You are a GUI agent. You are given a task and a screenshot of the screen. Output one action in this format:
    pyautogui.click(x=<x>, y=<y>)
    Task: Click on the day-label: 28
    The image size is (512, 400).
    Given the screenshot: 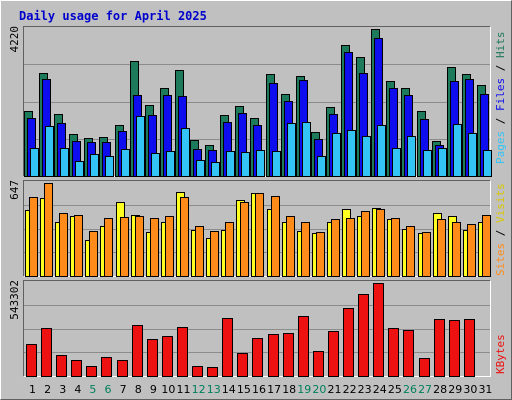 What is the action you would take?
    pyautogui.click(x=440, y=389)
    